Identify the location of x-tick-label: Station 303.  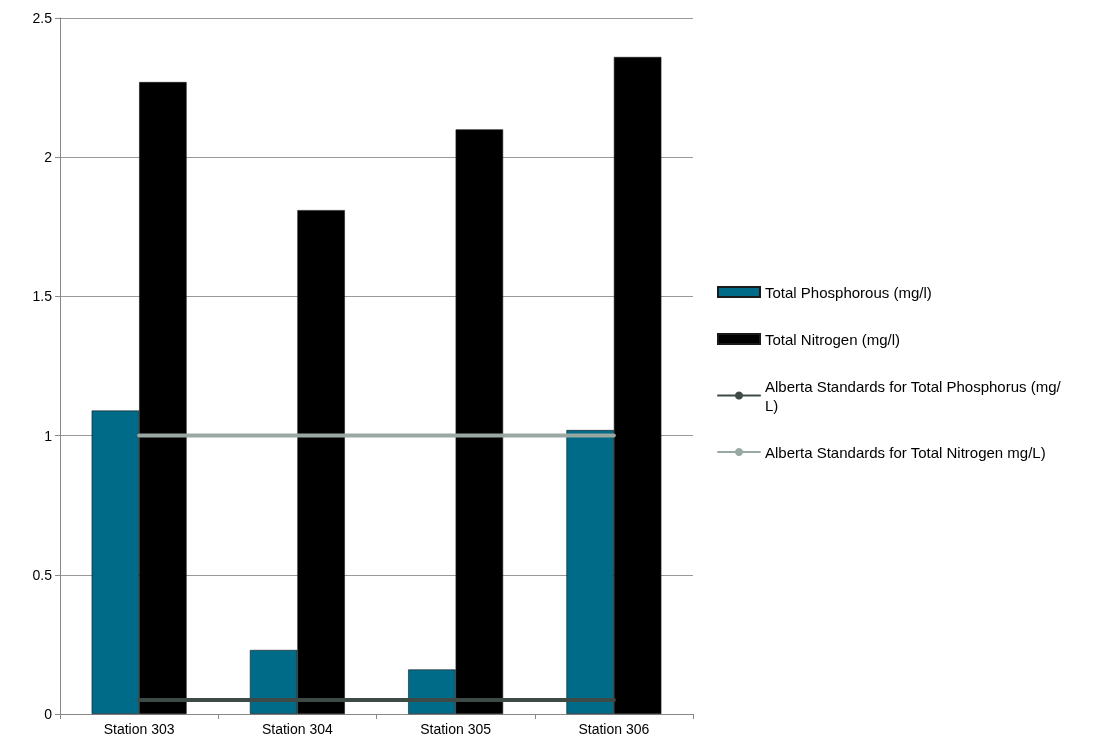
(139, 729).